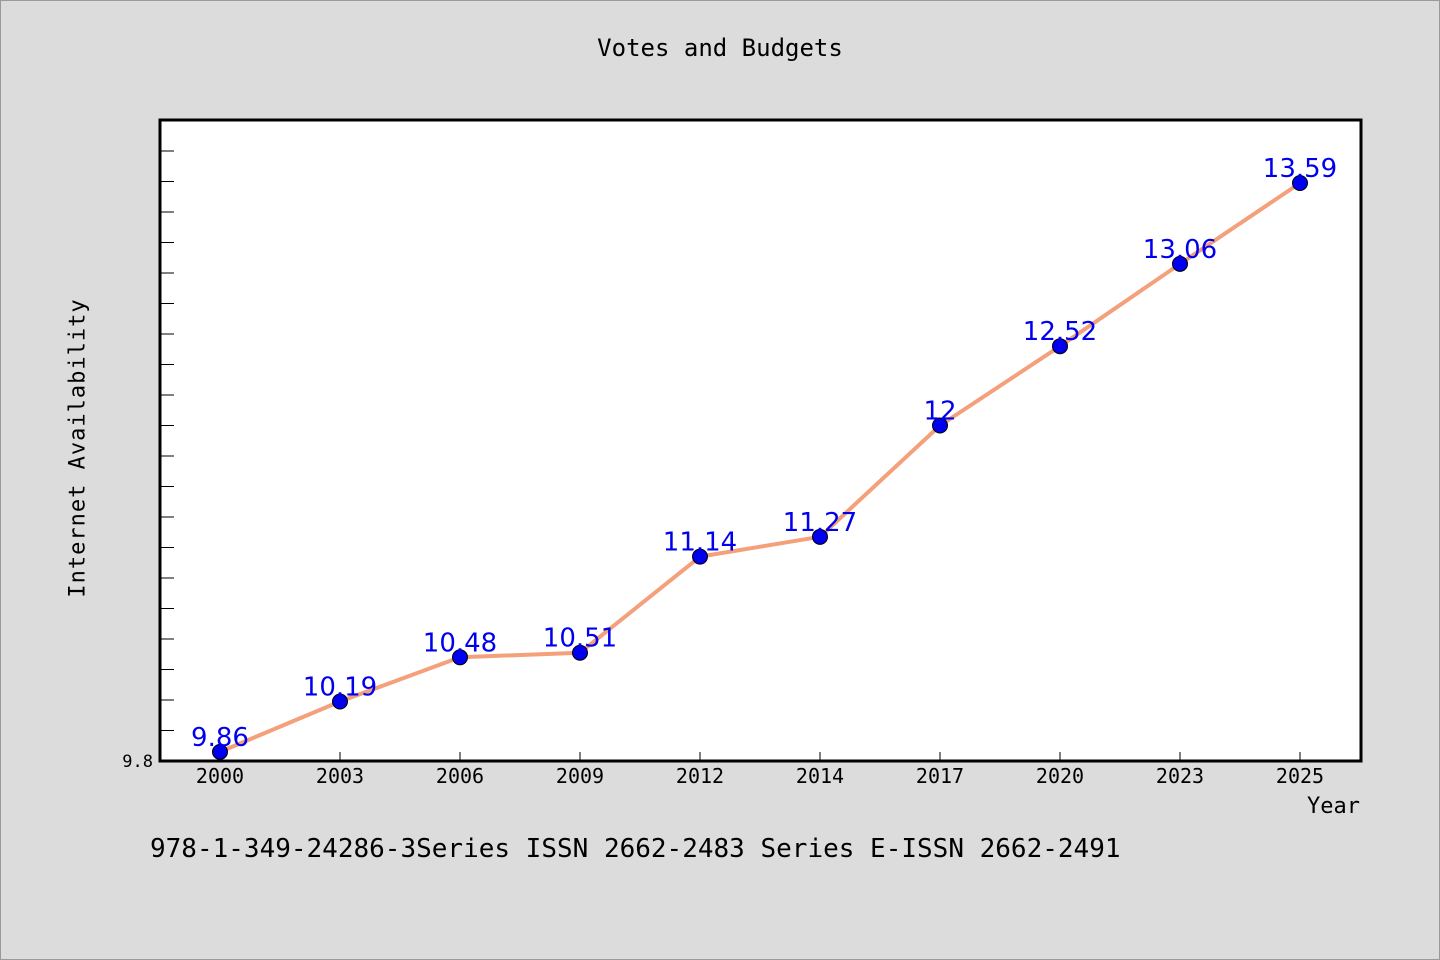 The image size is (1440, 960). What do you see at coordinates (760, 770) in the screenshot?
I see `x-axis-ticks: 2000 2003 2006 2009 2012 2014 2017 2020 2023 2025` at bounding box center [760, 770].